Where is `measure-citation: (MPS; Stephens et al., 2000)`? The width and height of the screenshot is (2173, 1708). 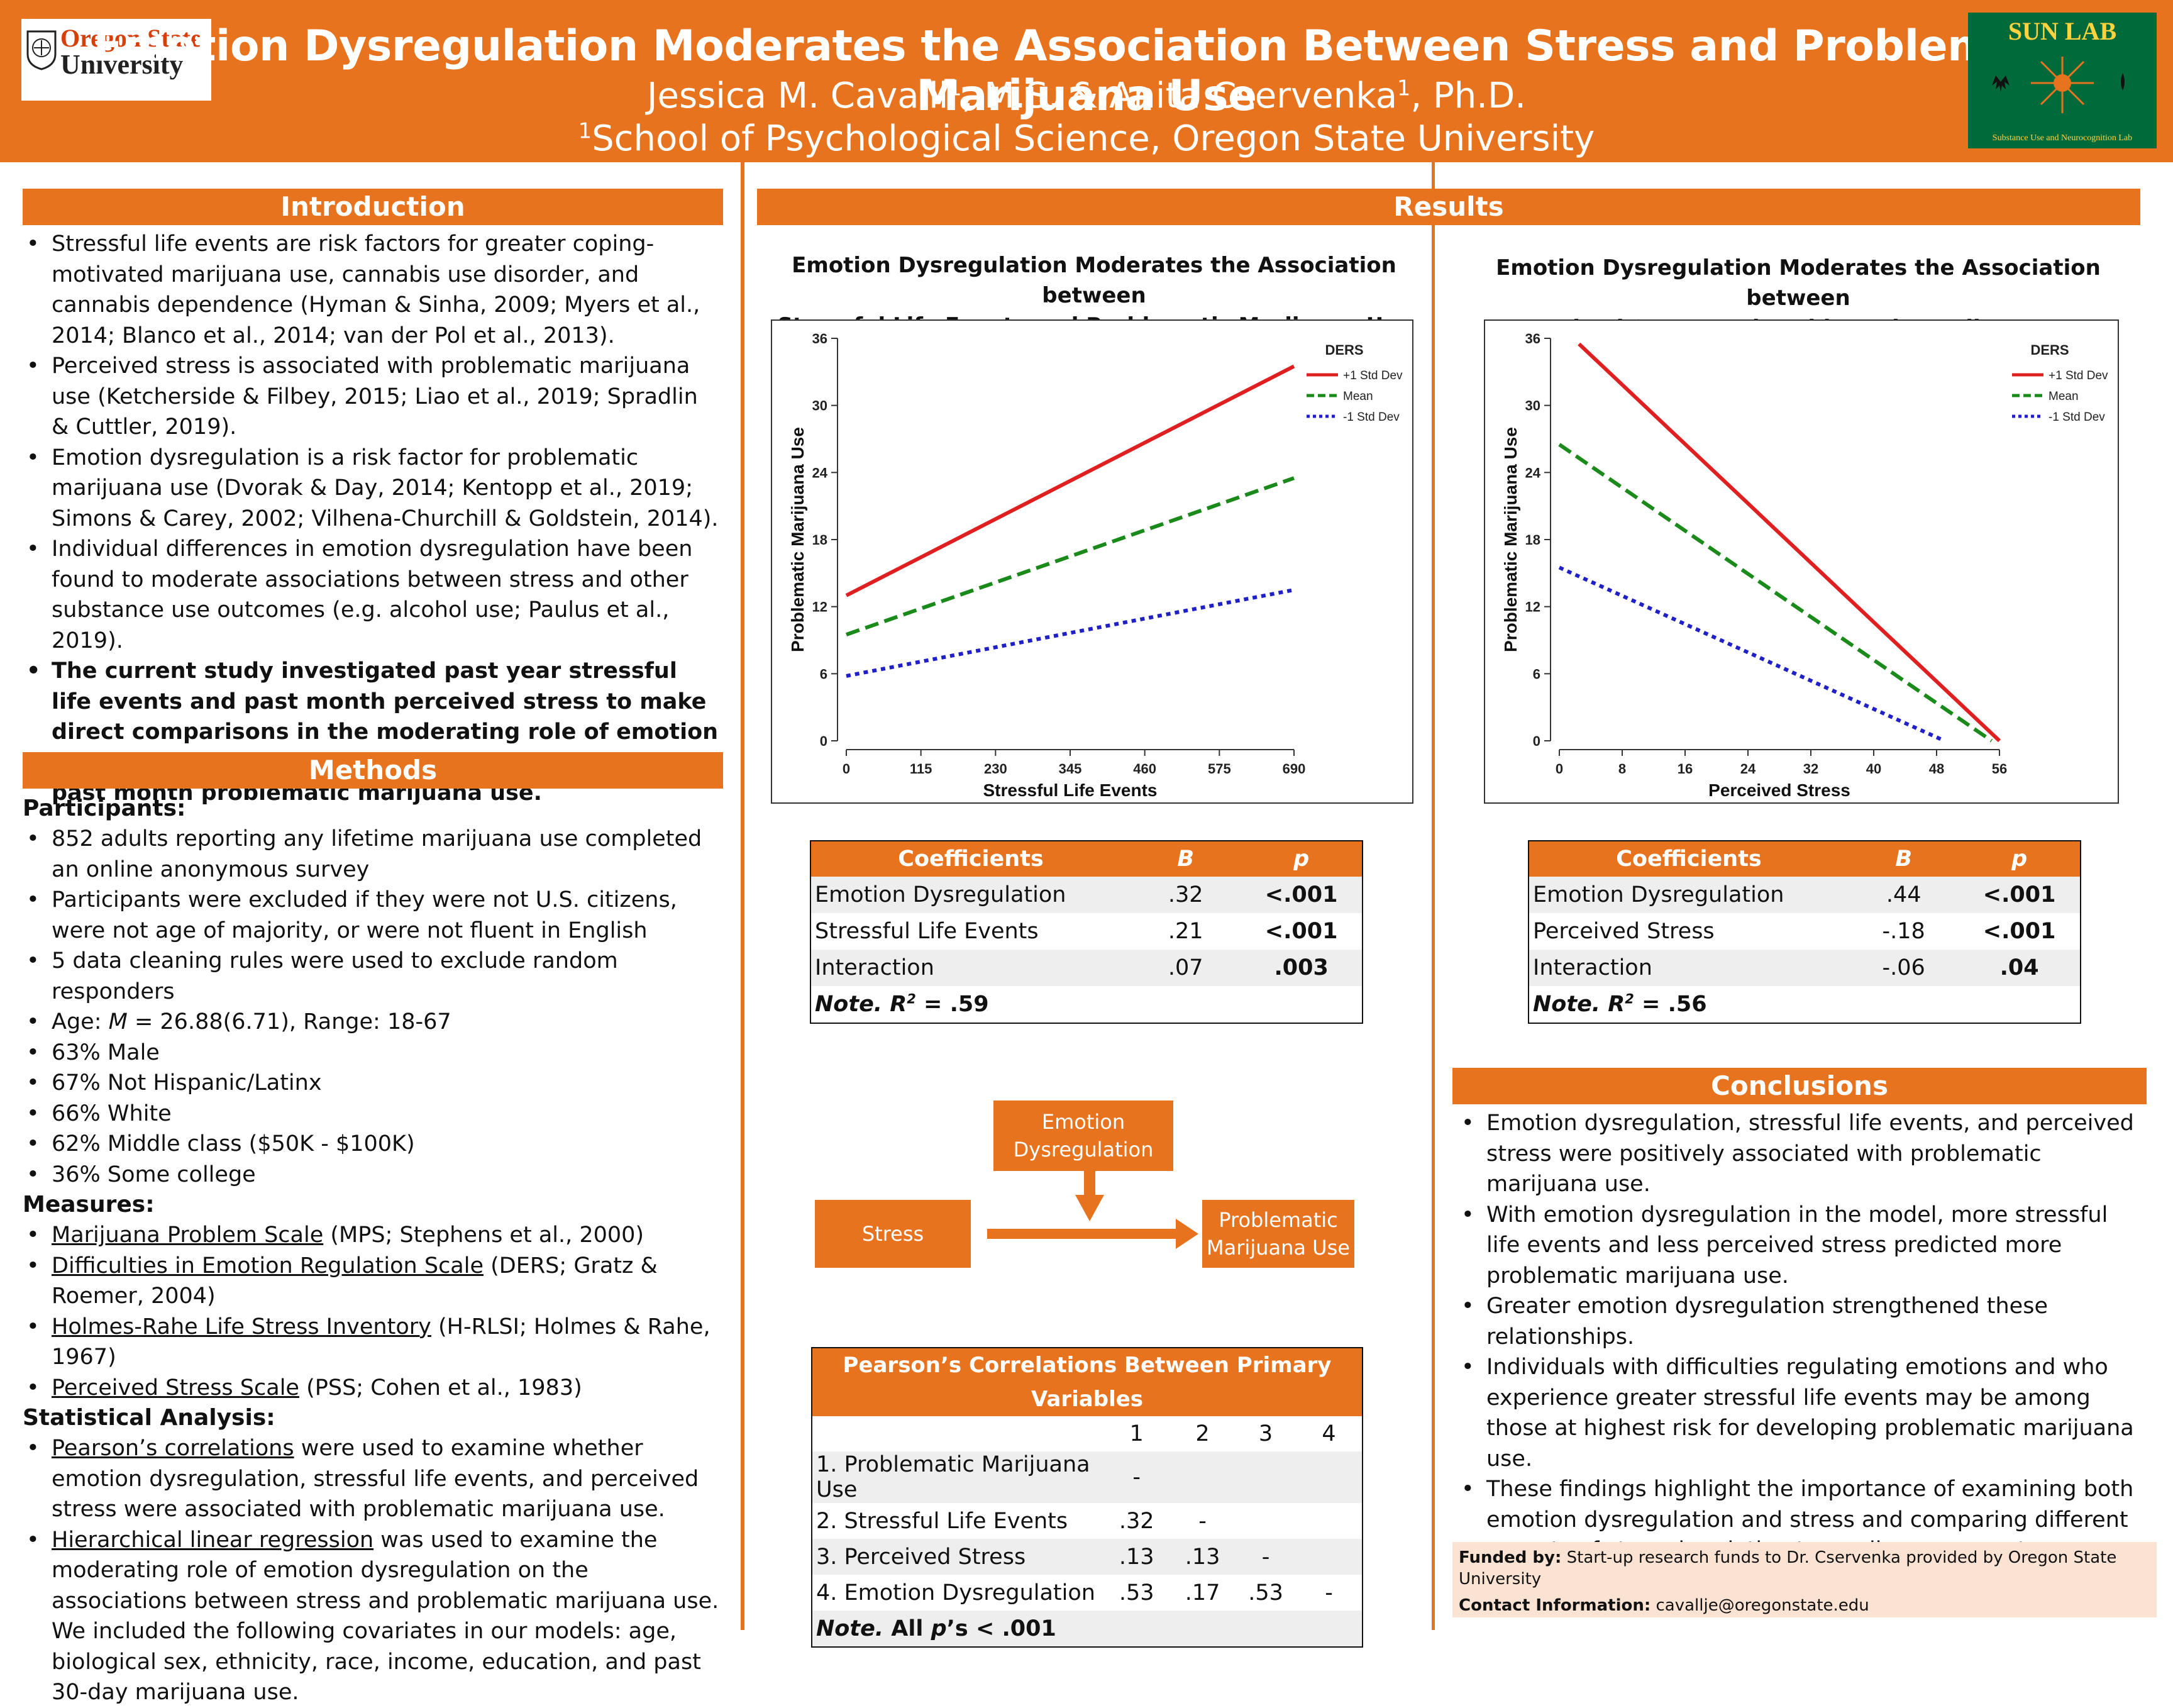
measure-citation: (MPS; Stephens et al., 2000) is located at coordinates (483, 1235).